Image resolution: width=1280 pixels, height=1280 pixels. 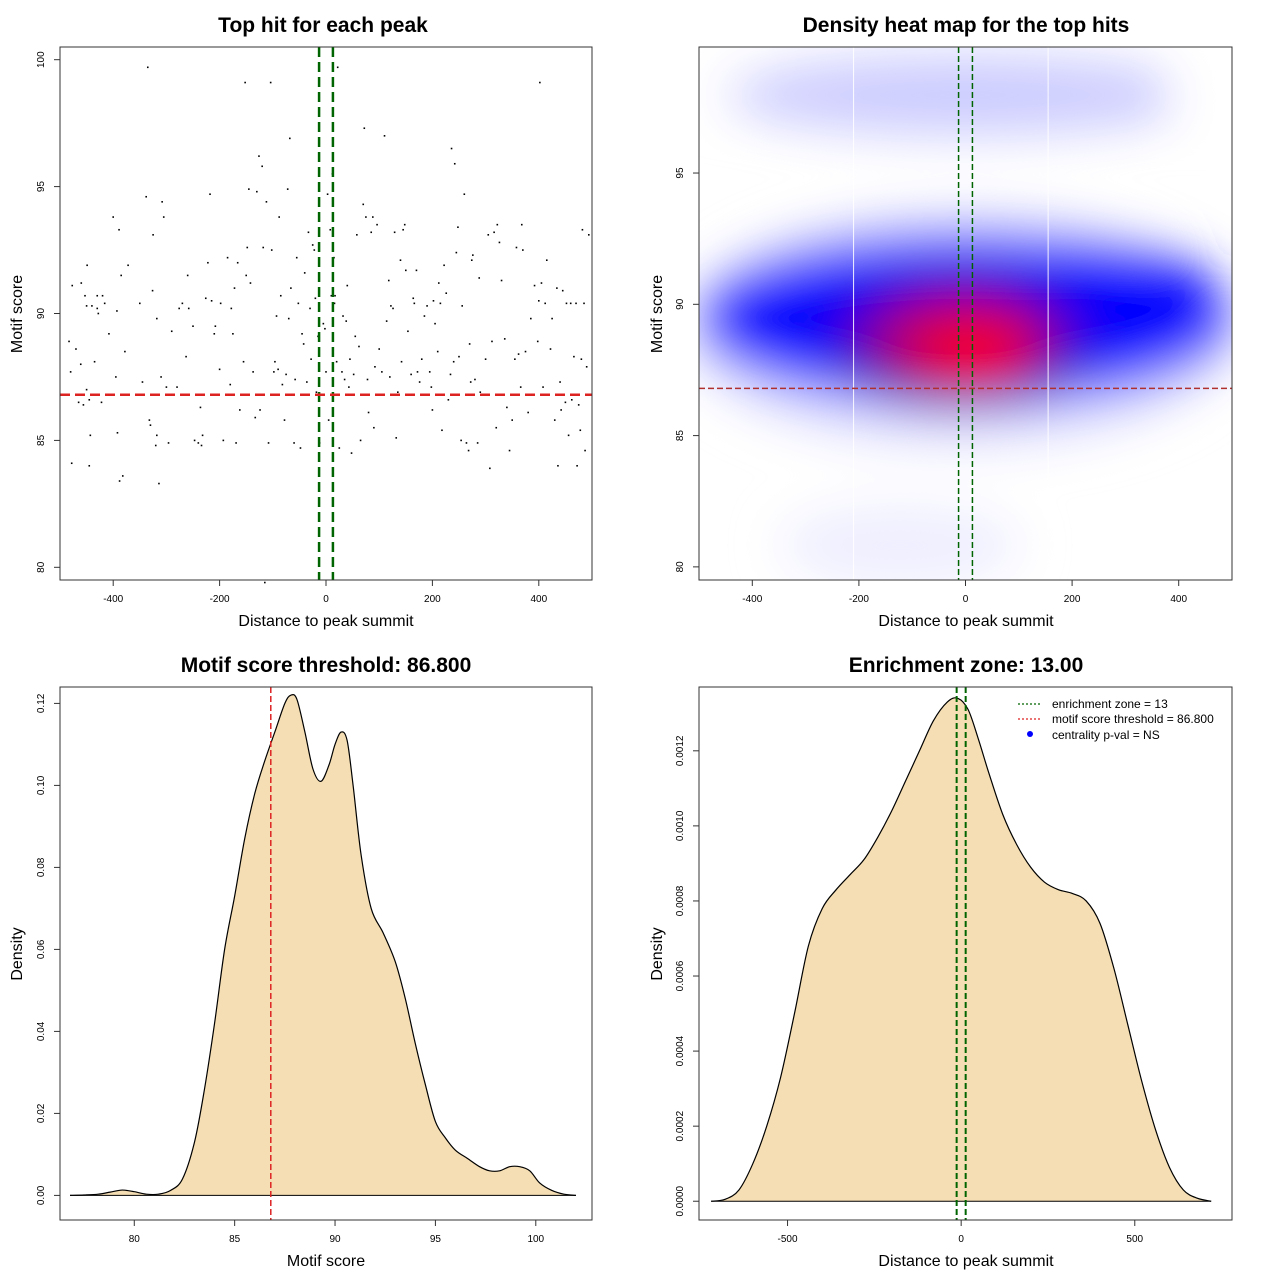 What do you see at coordinates (326, 665) in the screenshot?
I see `panel-3-title: Motif score threshold: 86.800` at bounding box center [326, 665].